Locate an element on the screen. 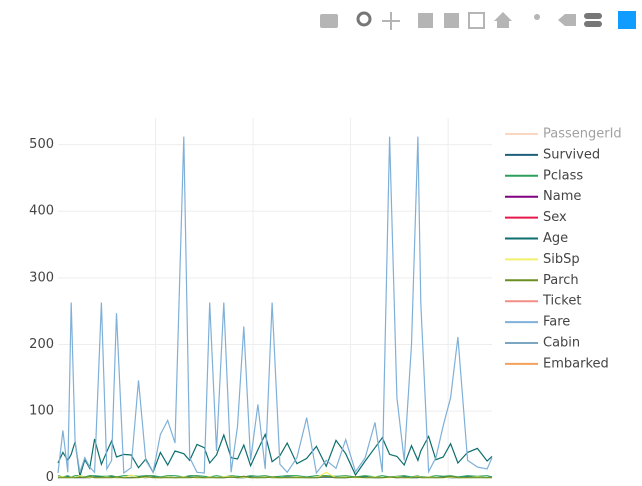  autoscale-icon is located at coordinates (476, 20).